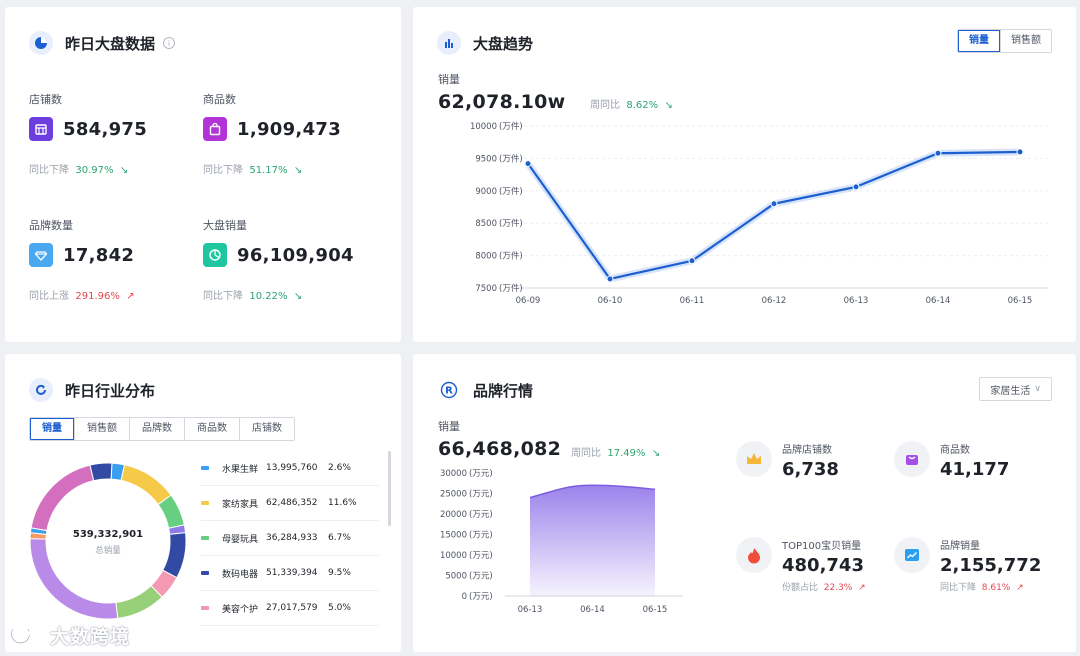 The image size is (1080, 656). What do you see at coordinates (290, 468) in the screenshot?
I see `legend-item: 水果生鲜 13,995,760 2.6%` at bounding box center [290, 468].